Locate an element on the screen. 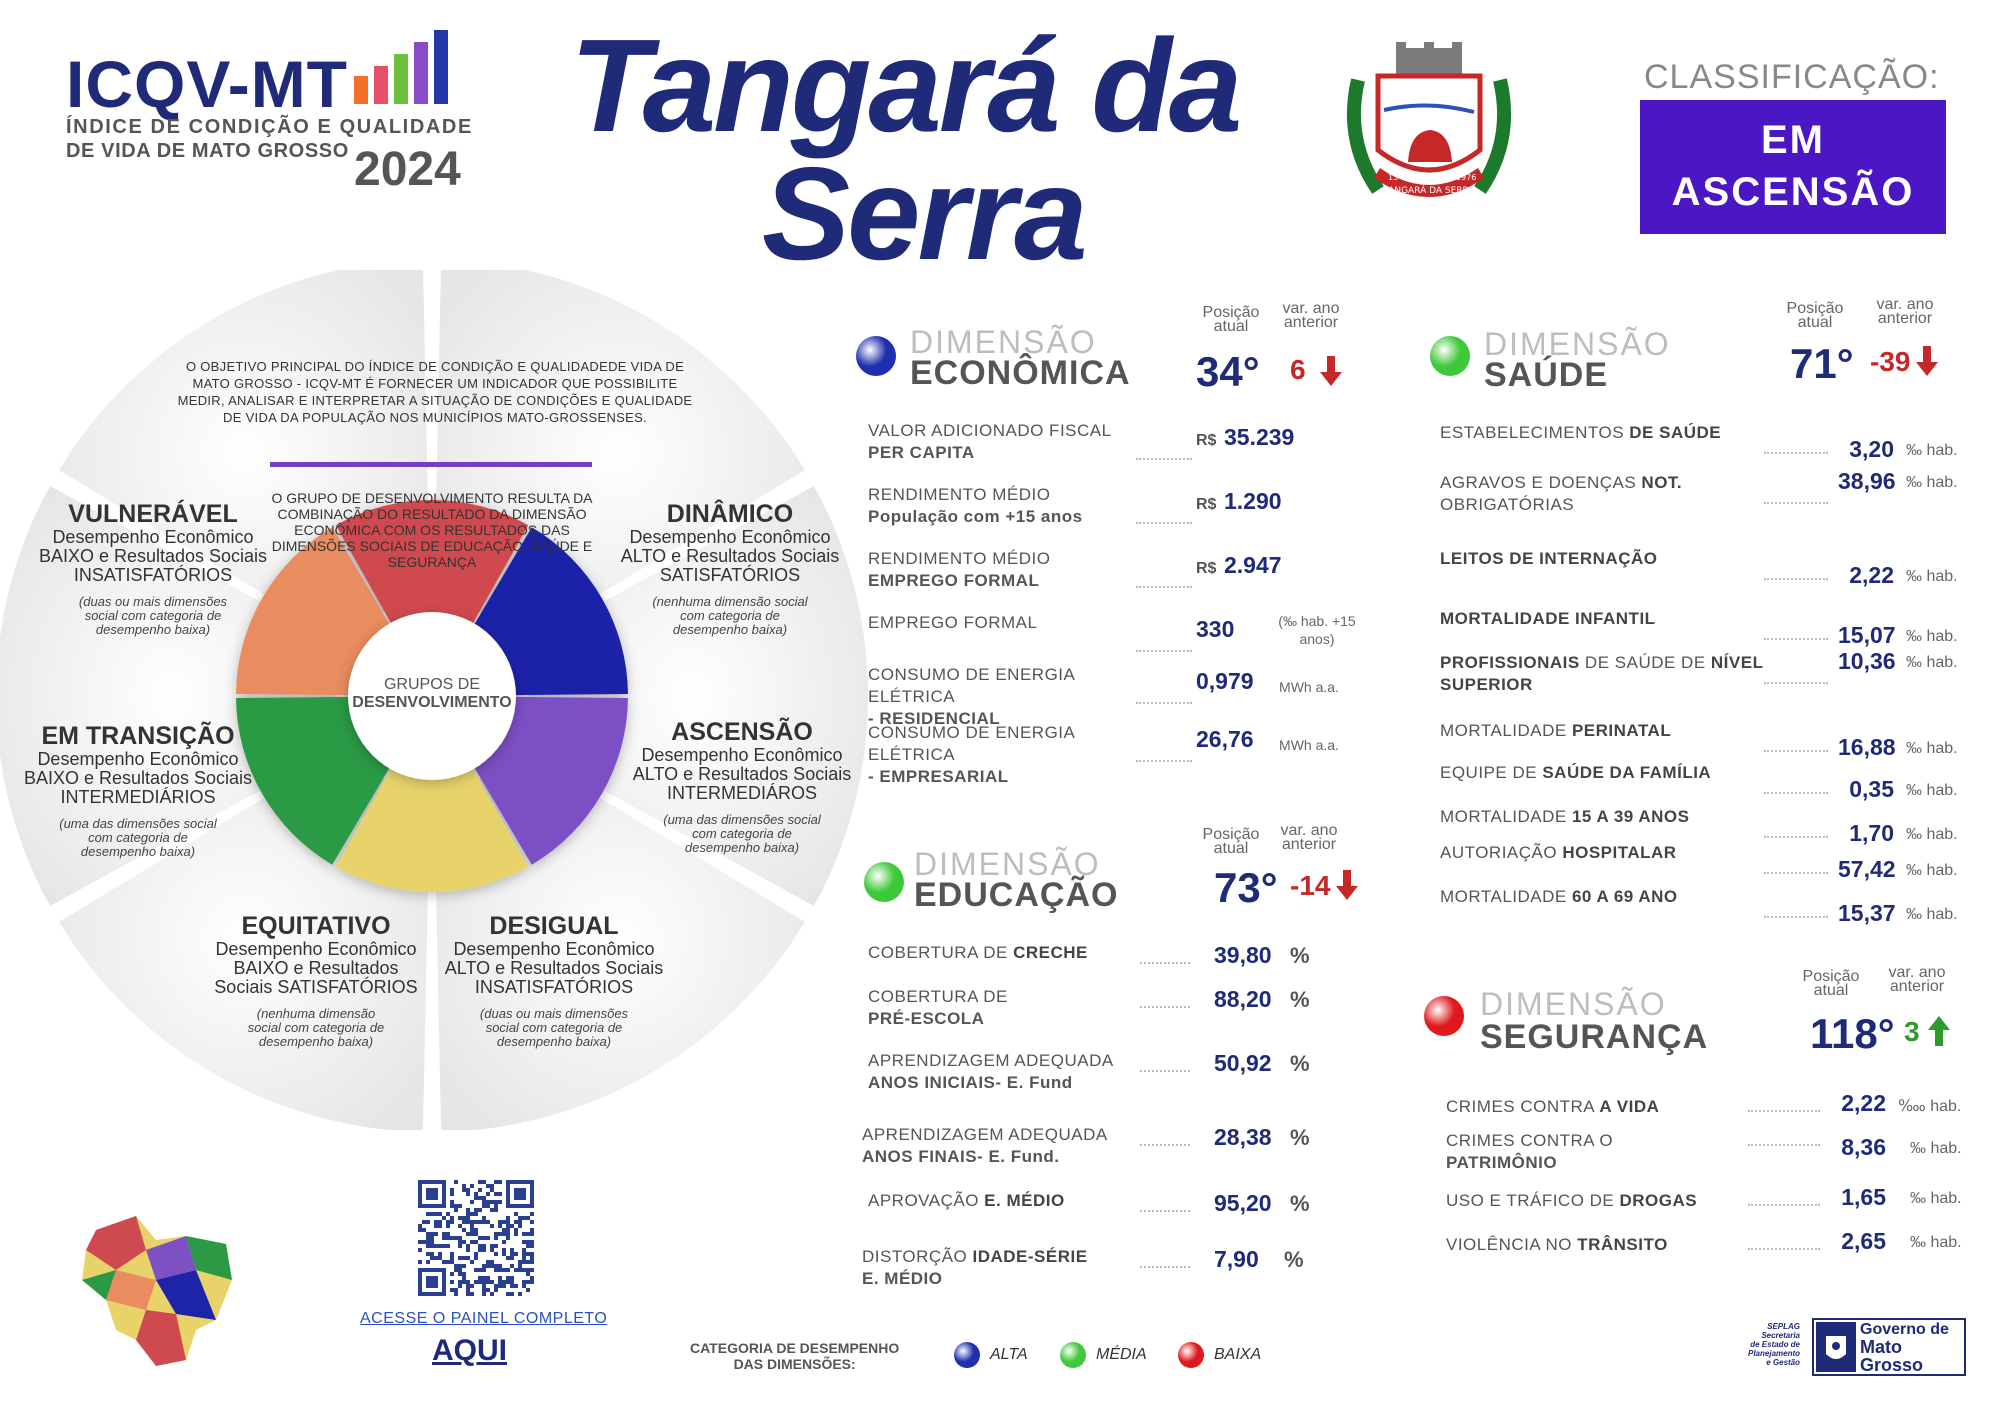 Image resolution: width=2000 pixels, height=1414 pixels. indicator-value: 0,35 is located at coordinates (1871, 789).